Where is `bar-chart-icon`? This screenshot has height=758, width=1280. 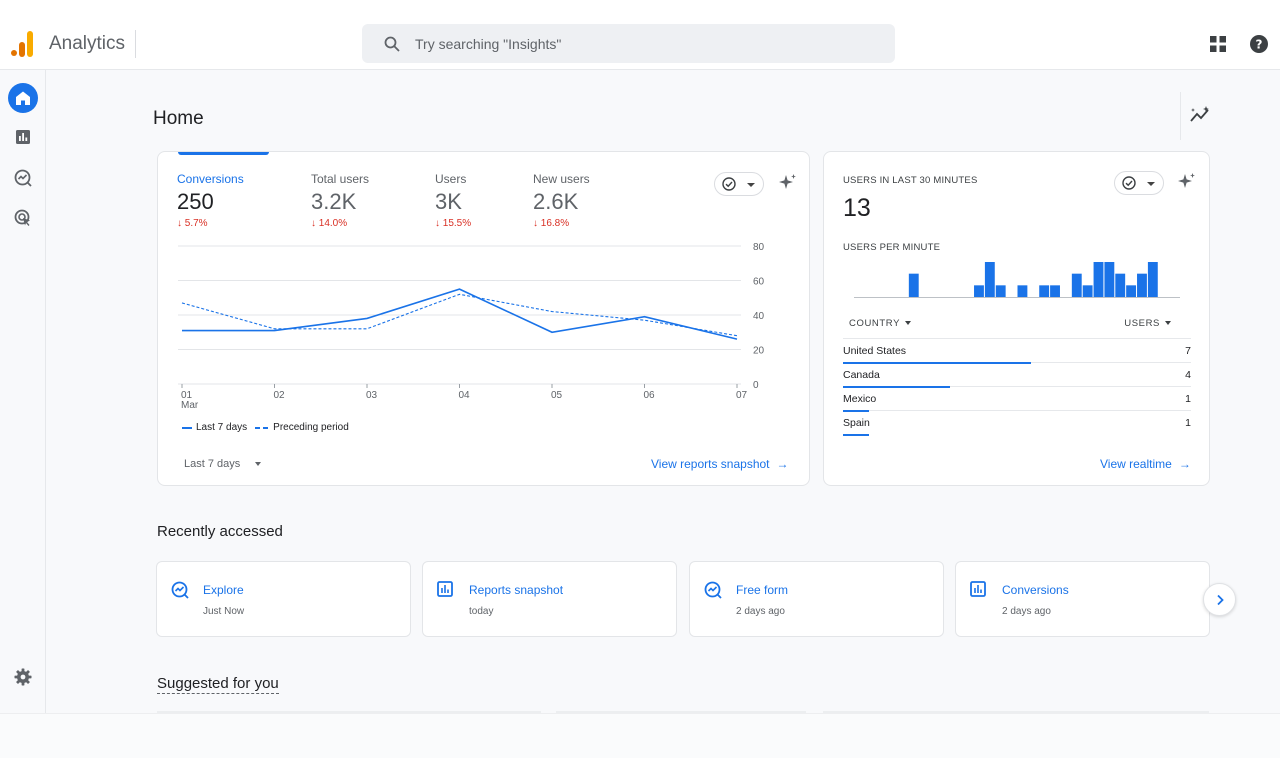 bar-chart-icon is located at coordinates (23, 137).